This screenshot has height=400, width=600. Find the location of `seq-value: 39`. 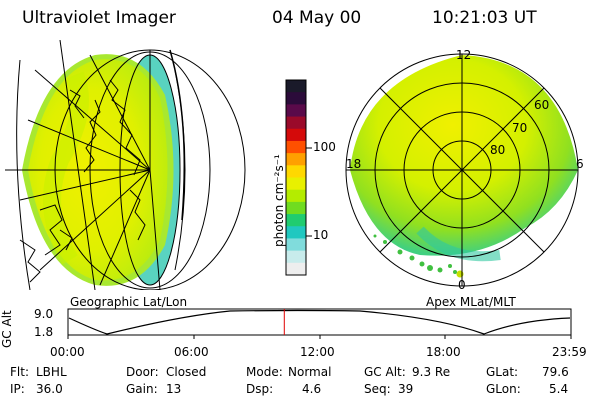

seq-value: 39 is located at coordinates (406, 389).